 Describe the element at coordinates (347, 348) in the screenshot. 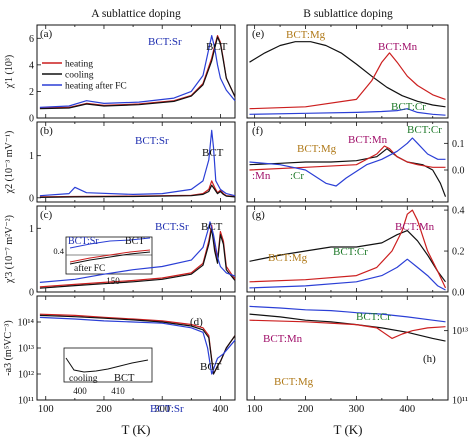

I see `panel-frame-h` at that location.